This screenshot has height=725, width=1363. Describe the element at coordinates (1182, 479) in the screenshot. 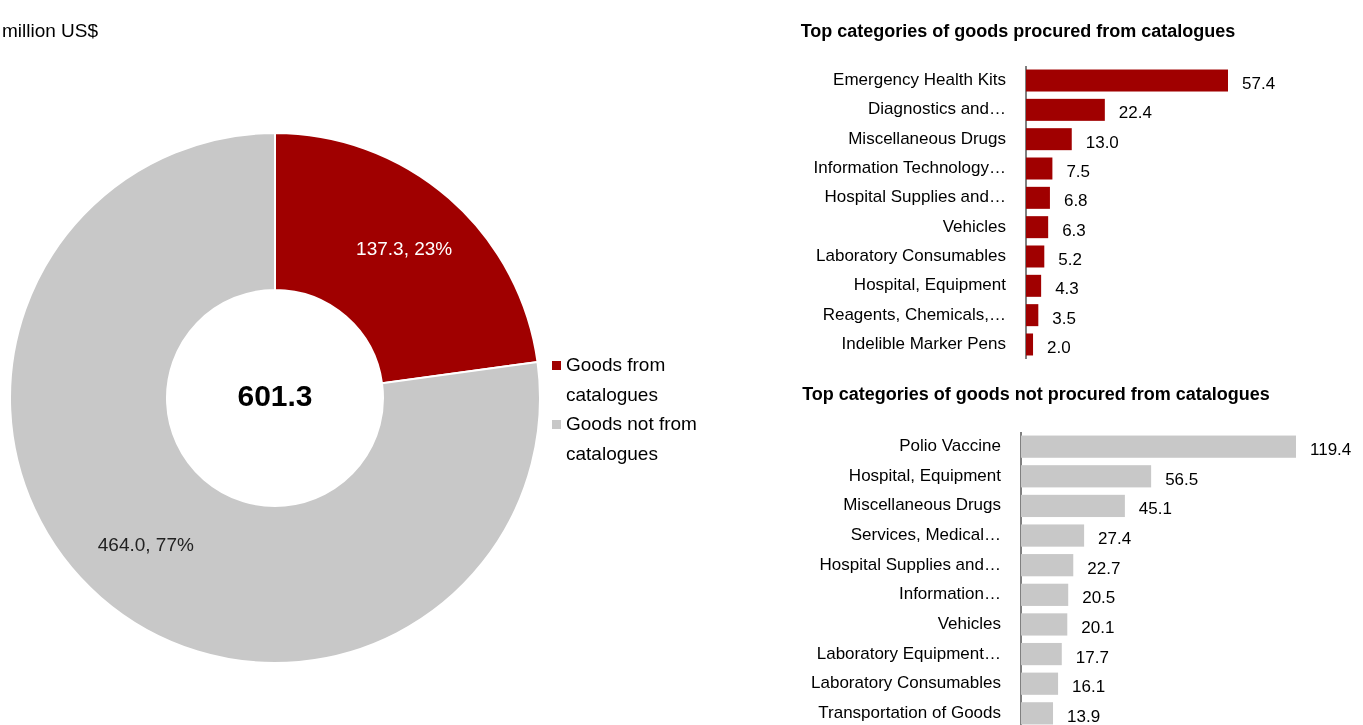

I see `data-label: 56.5` at that location.